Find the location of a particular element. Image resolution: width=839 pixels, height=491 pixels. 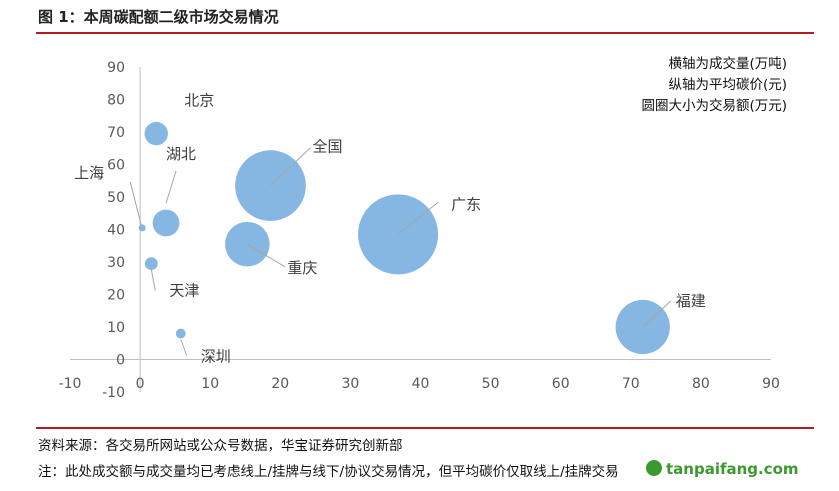

legend-line: 横轴为成交量(万吨) is located at coordinates (727, 63).